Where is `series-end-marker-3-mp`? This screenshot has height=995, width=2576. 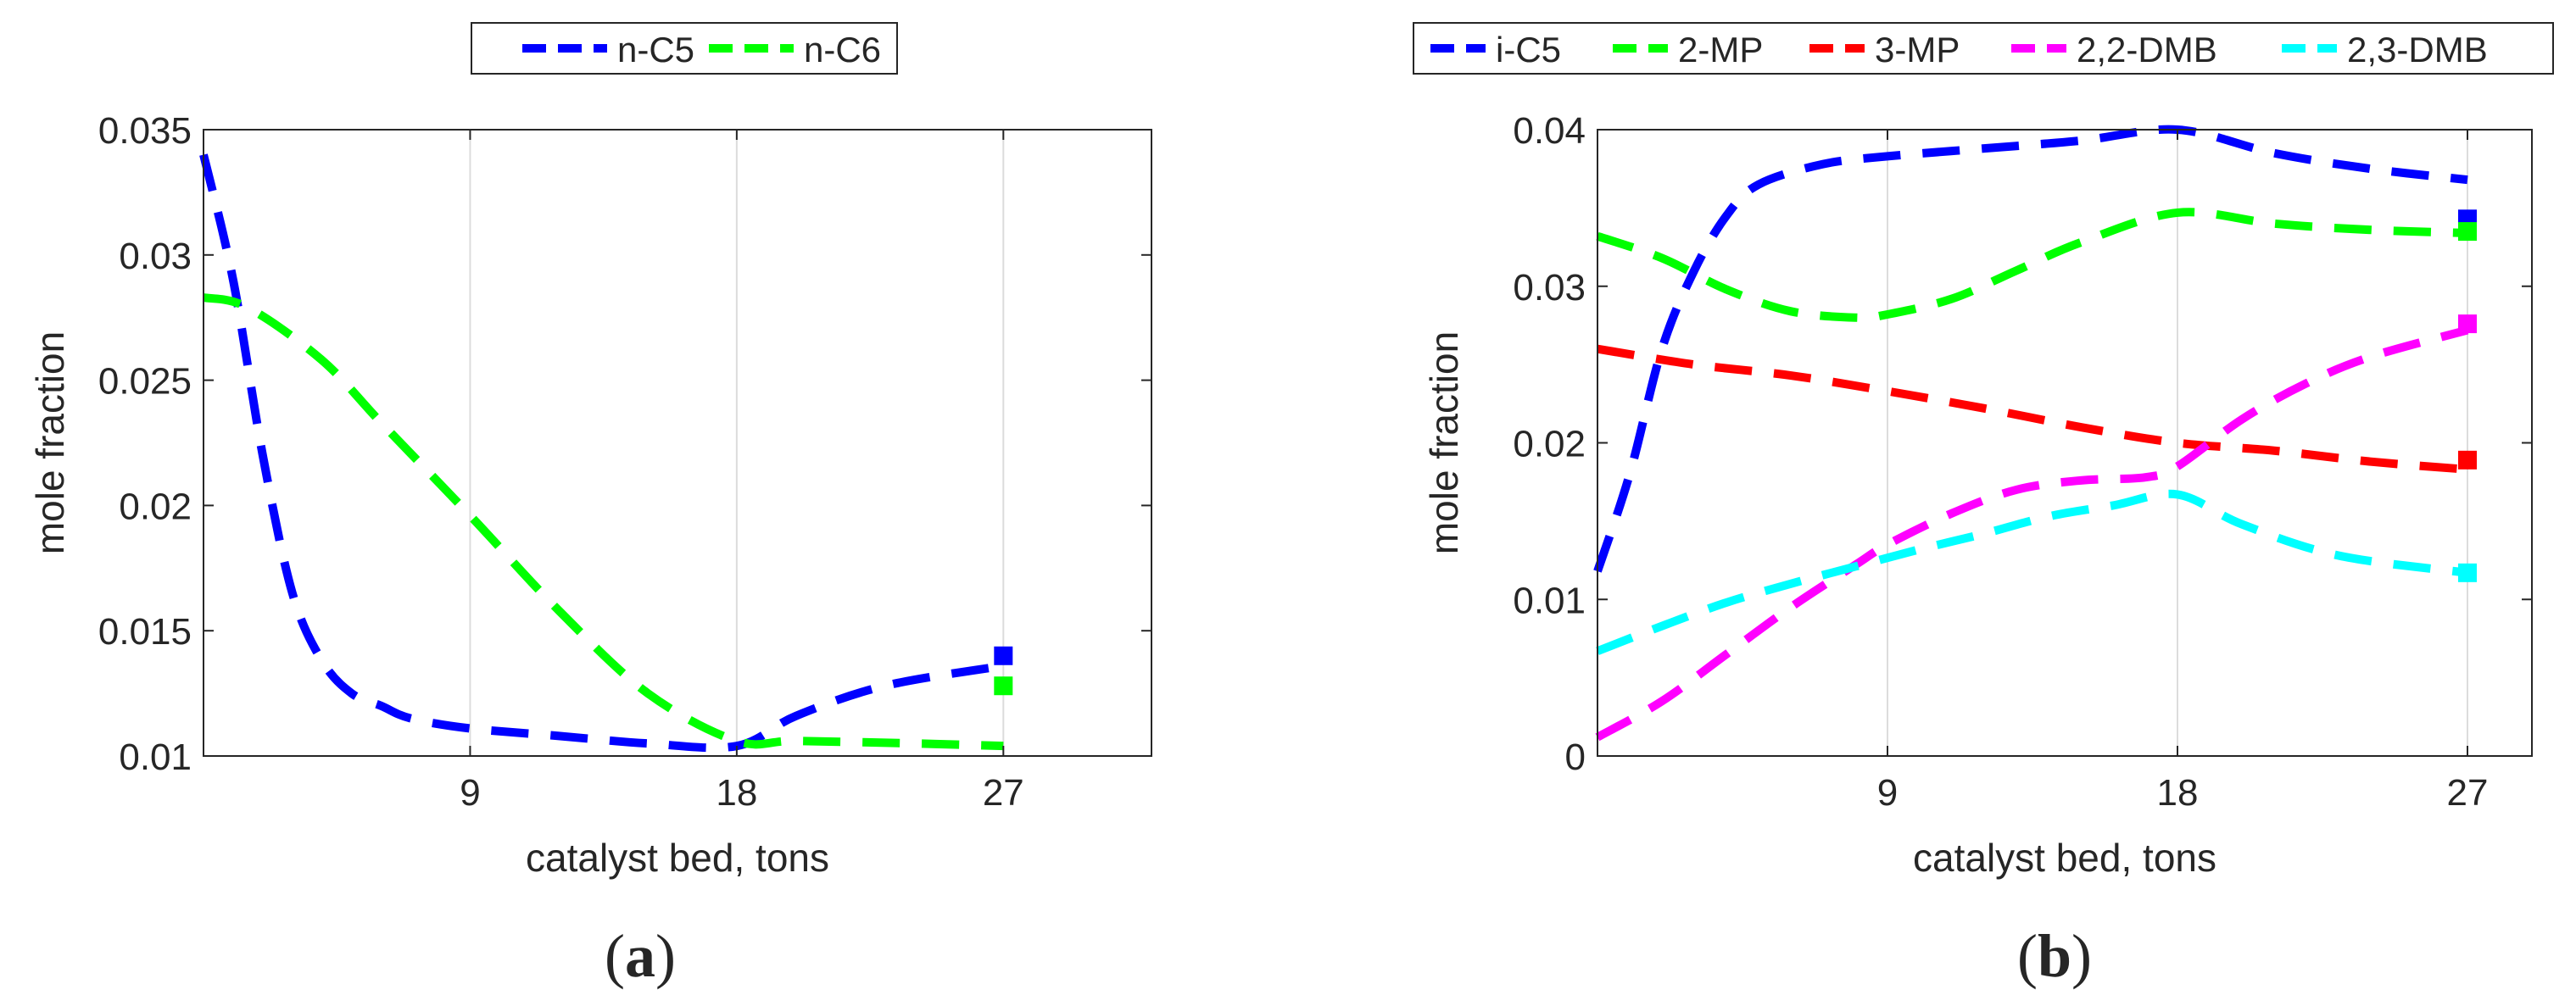 series-end-marker-3-mp is located at coordinates (2467, 460).